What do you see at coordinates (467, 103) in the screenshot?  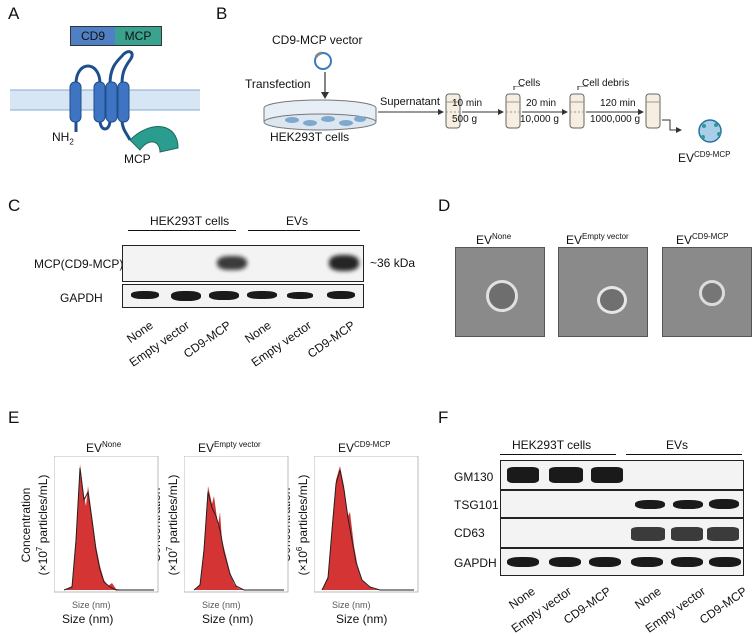 I see `step1-time: 10 min` at bounding box center [467, 103].